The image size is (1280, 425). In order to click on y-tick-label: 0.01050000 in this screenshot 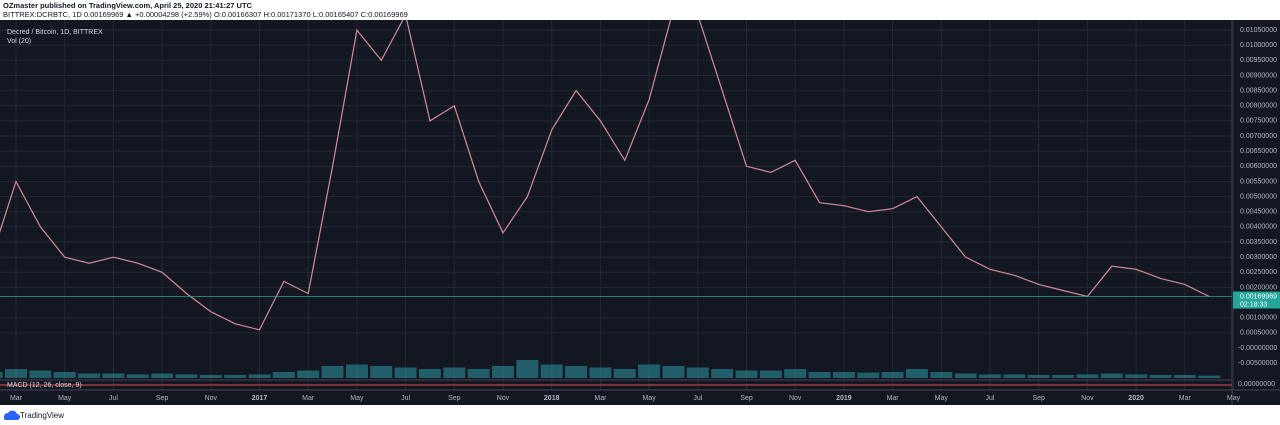, I will do `click(1258, 30)`.